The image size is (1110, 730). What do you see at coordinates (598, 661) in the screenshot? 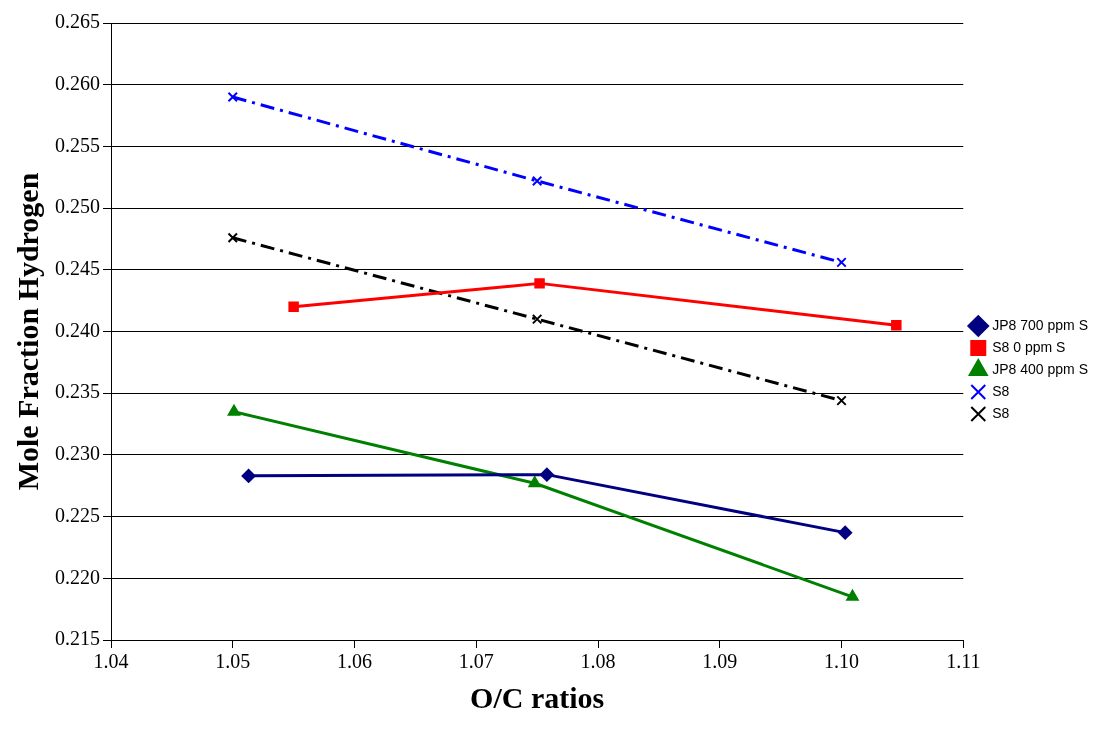
I see `x-tick-label: 1.08` at bounding box center [598, 661].